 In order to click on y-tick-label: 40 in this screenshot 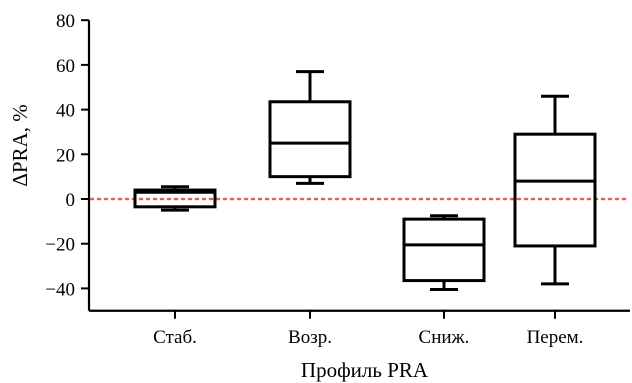, I will do `click(65, 111)`.